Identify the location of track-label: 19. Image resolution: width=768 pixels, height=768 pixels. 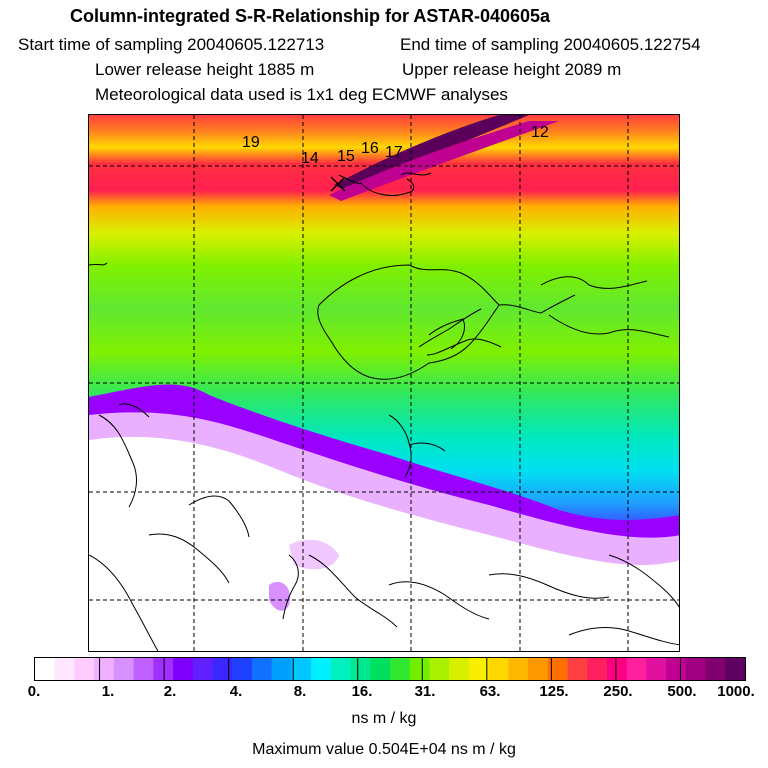
(251, 142).